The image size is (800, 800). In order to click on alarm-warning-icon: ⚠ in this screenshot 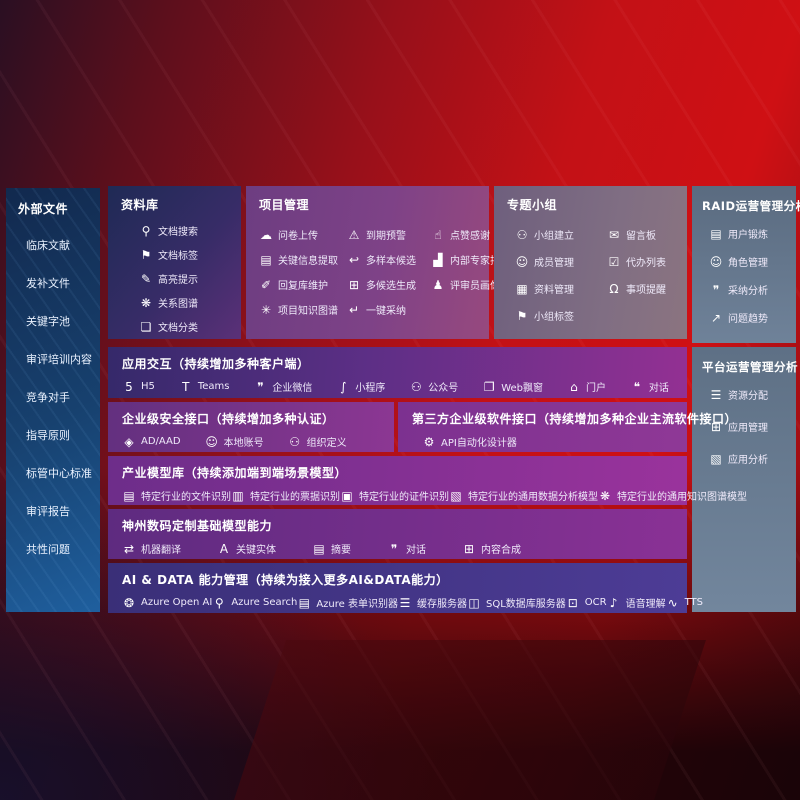, I will do `click(354, 234)`.